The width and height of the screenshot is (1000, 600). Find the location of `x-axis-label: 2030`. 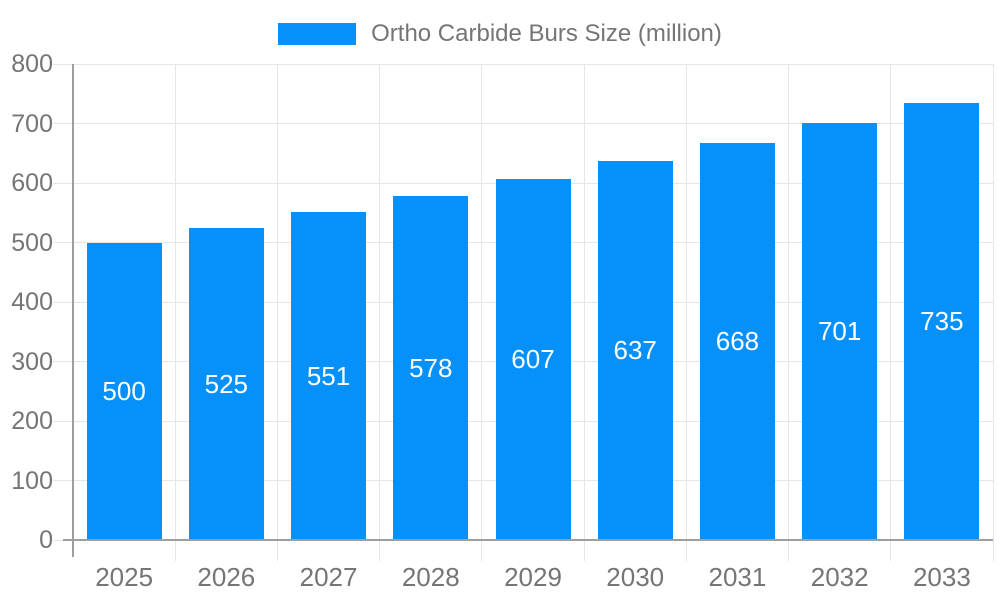

x-axis-label: 2030 is located at coordinates (635, 577).